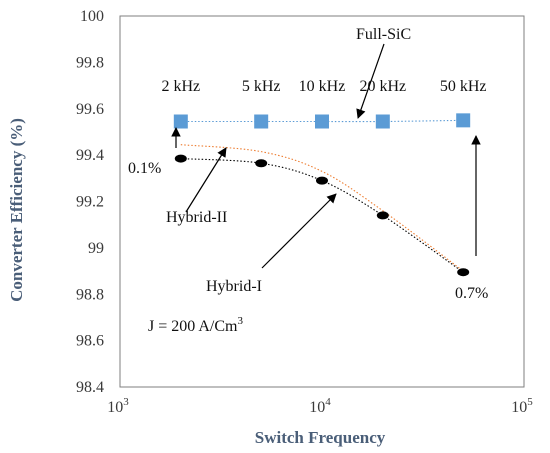 The image size is (550, 453). What do you see at coordinates (261, 86) in the screenshot?
I see `frequency-label: 5 kHz` at bounding box center [261, 86].